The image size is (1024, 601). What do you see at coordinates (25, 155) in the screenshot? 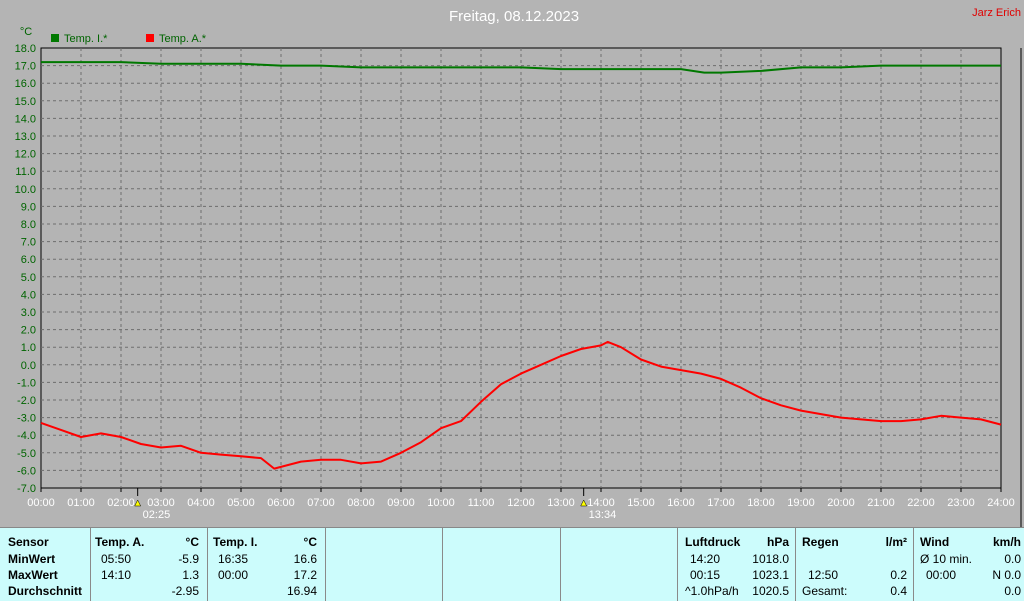
I see `y-tick-label: 12.0` at bounding box center [25, 155].